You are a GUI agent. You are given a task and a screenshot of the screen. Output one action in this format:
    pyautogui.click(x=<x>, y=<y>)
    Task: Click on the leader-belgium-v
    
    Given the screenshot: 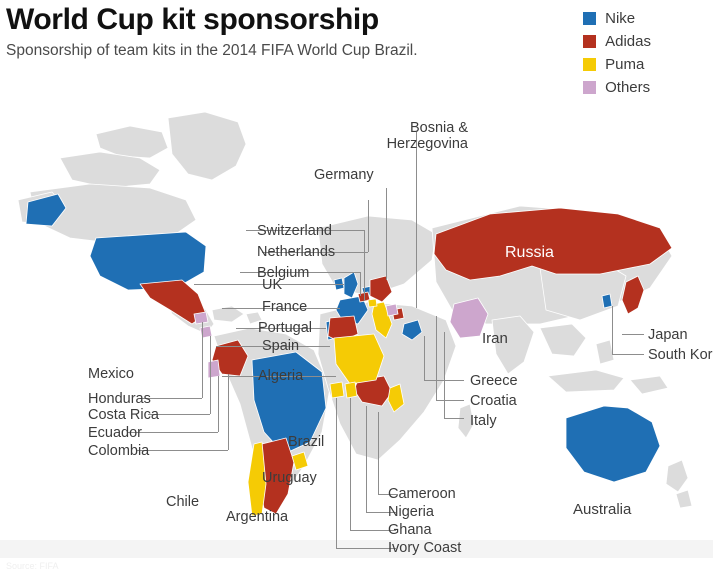 What is the action you would take?
    pyautogui.click(x=360, y=284)
    